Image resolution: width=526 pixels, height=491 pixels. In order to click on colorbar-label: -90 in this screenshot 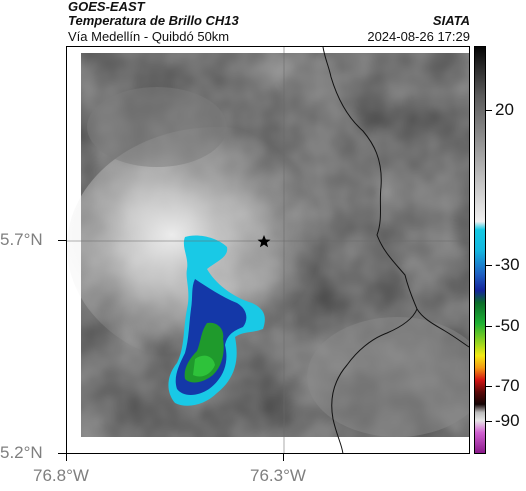, I will do `click(507, 420)`.